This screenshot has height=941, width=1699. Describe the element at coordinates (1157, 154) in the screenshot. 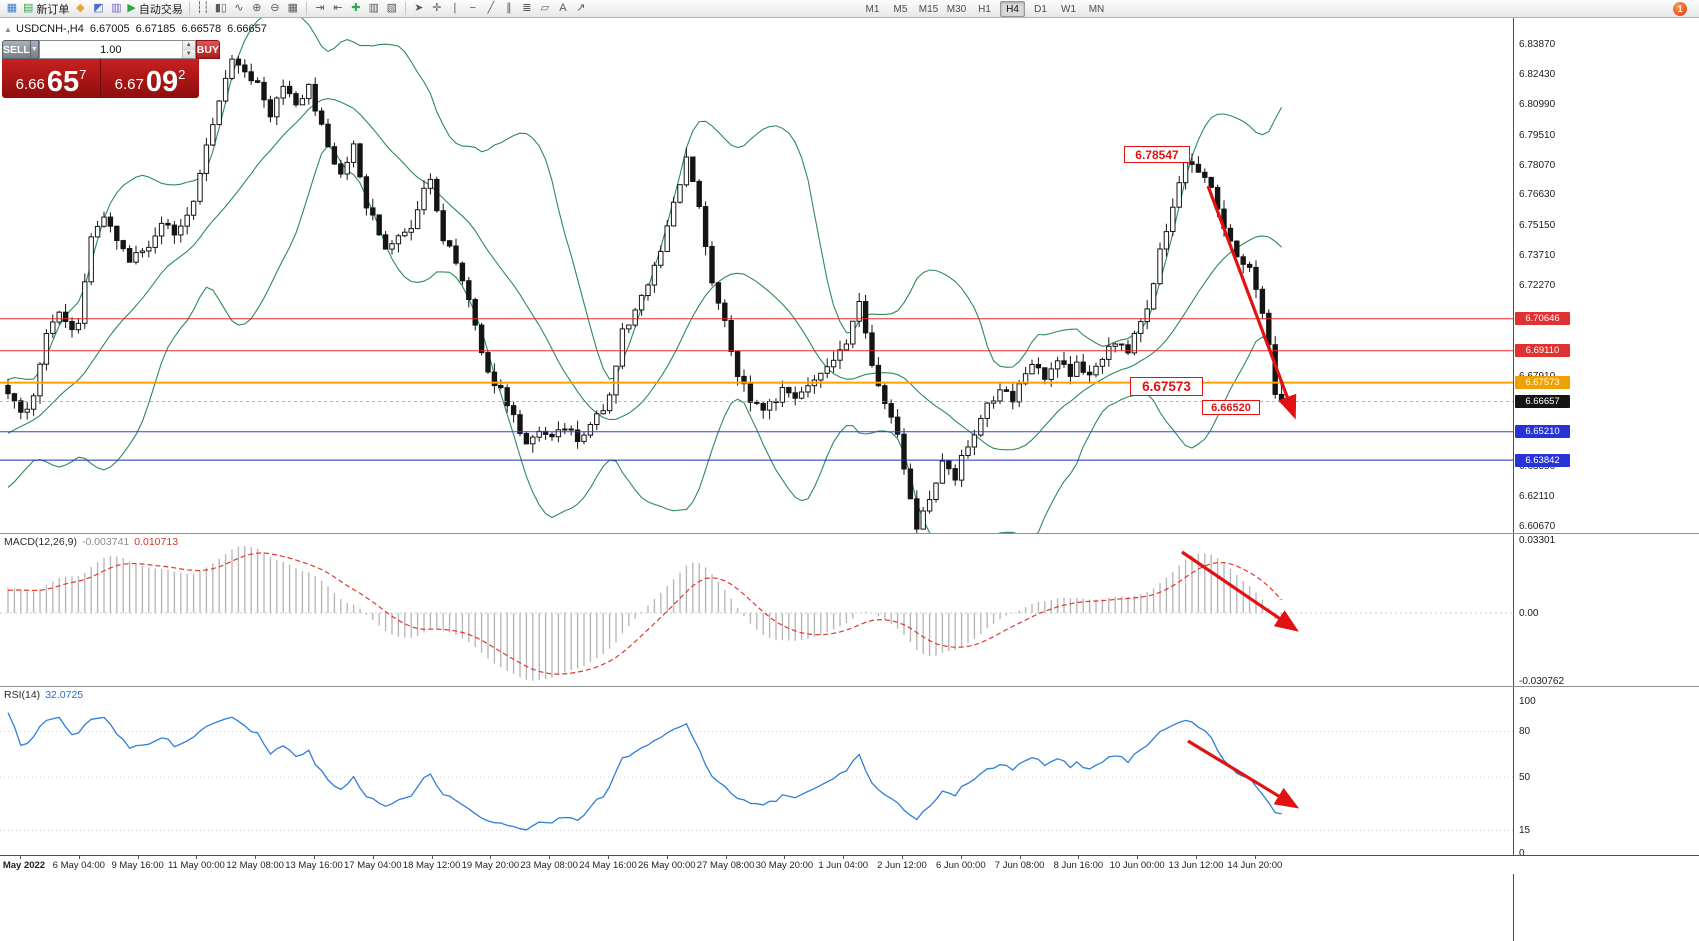

I see `peak-price-callout: 6.78547` at that location.